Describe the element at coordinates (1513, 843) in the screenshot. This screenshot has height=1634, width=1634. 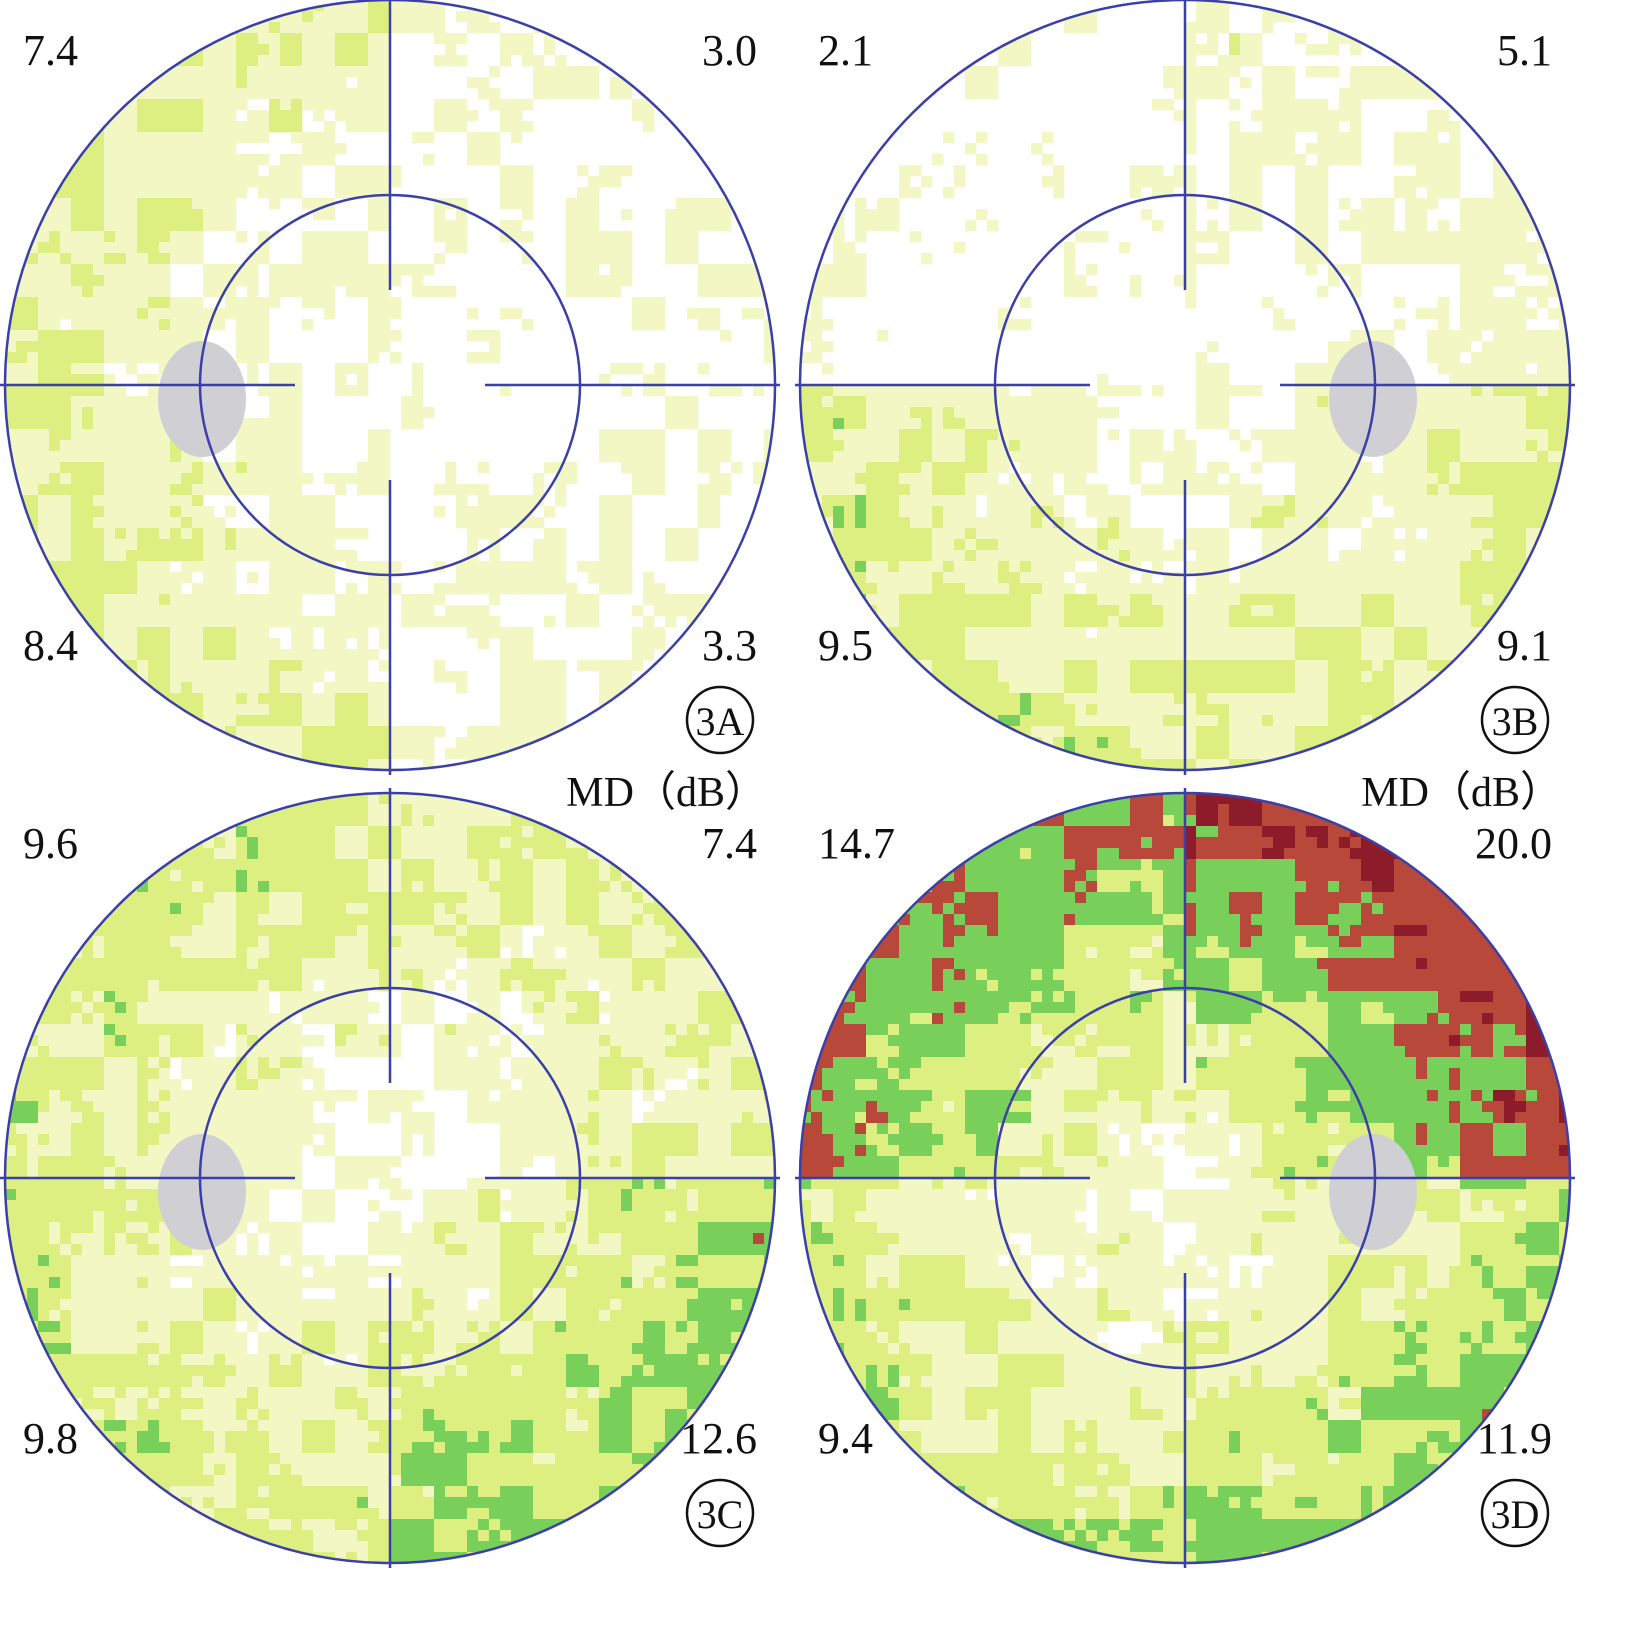
I see `md-value-tr: 20.0` at that location.